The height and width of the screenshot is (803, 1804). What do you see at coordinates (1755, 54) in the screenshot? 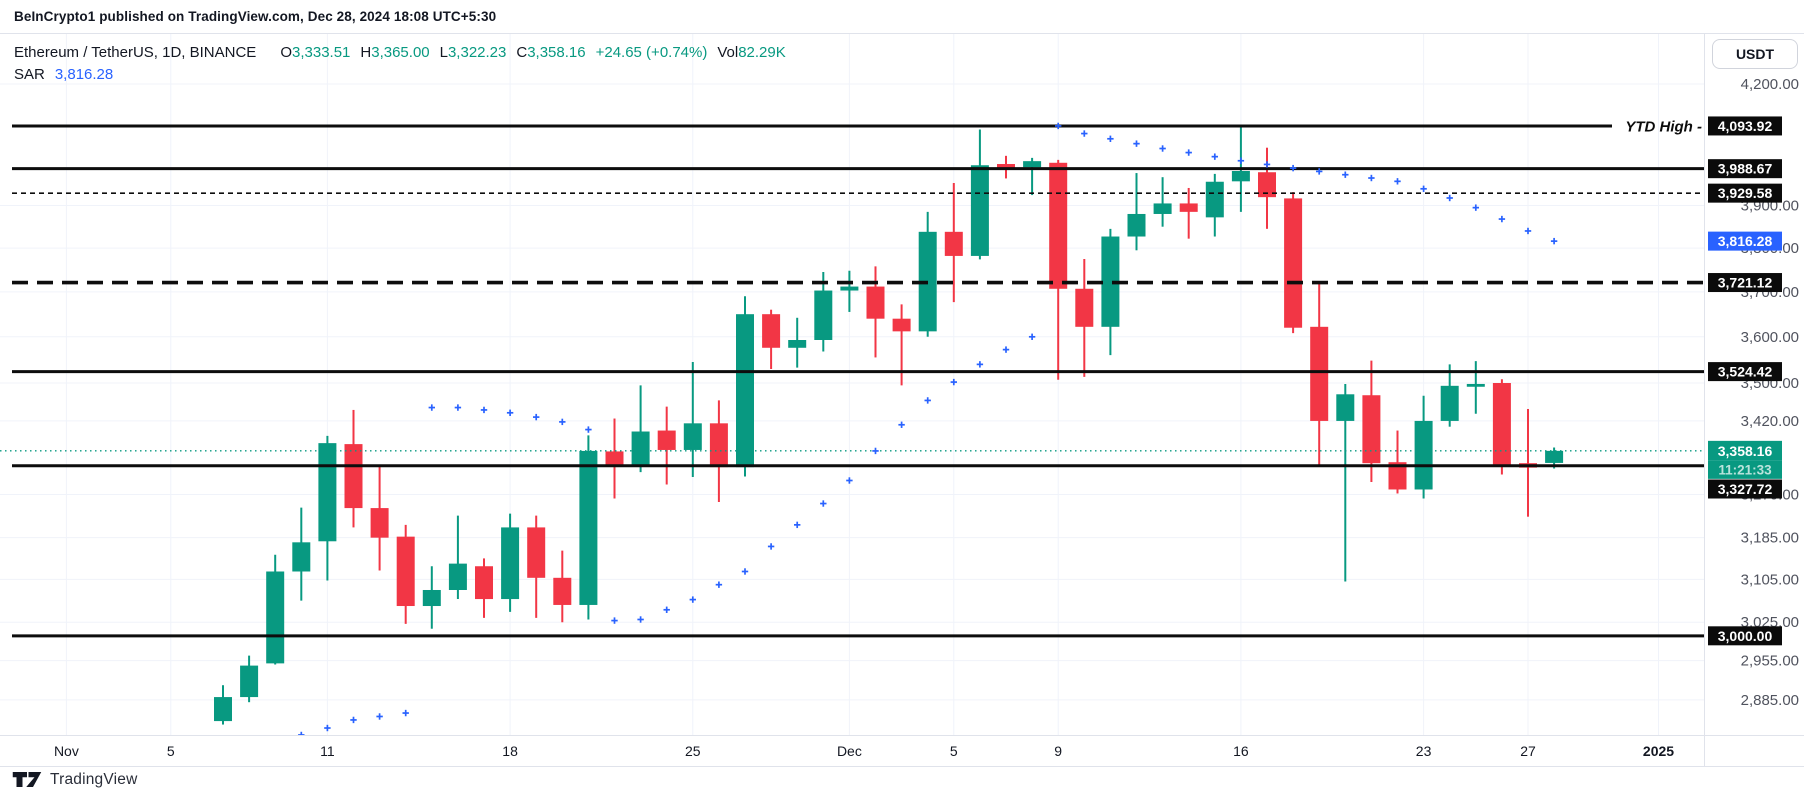
I see `currency-toggle-button: USDT` at bounding box center [1755, 54].